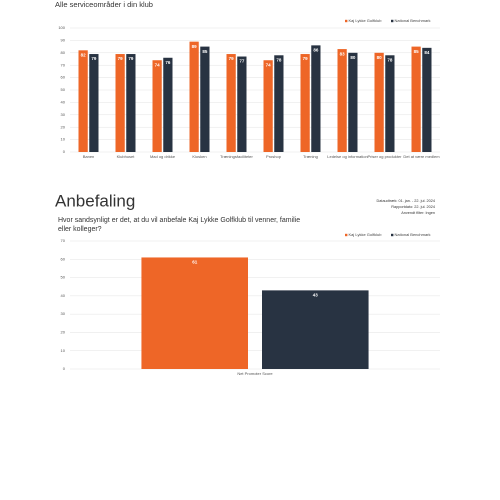 This screenshot has height=500, width=500. I want to click on x-tick-label: Ledelse og information, so click(347, 156).